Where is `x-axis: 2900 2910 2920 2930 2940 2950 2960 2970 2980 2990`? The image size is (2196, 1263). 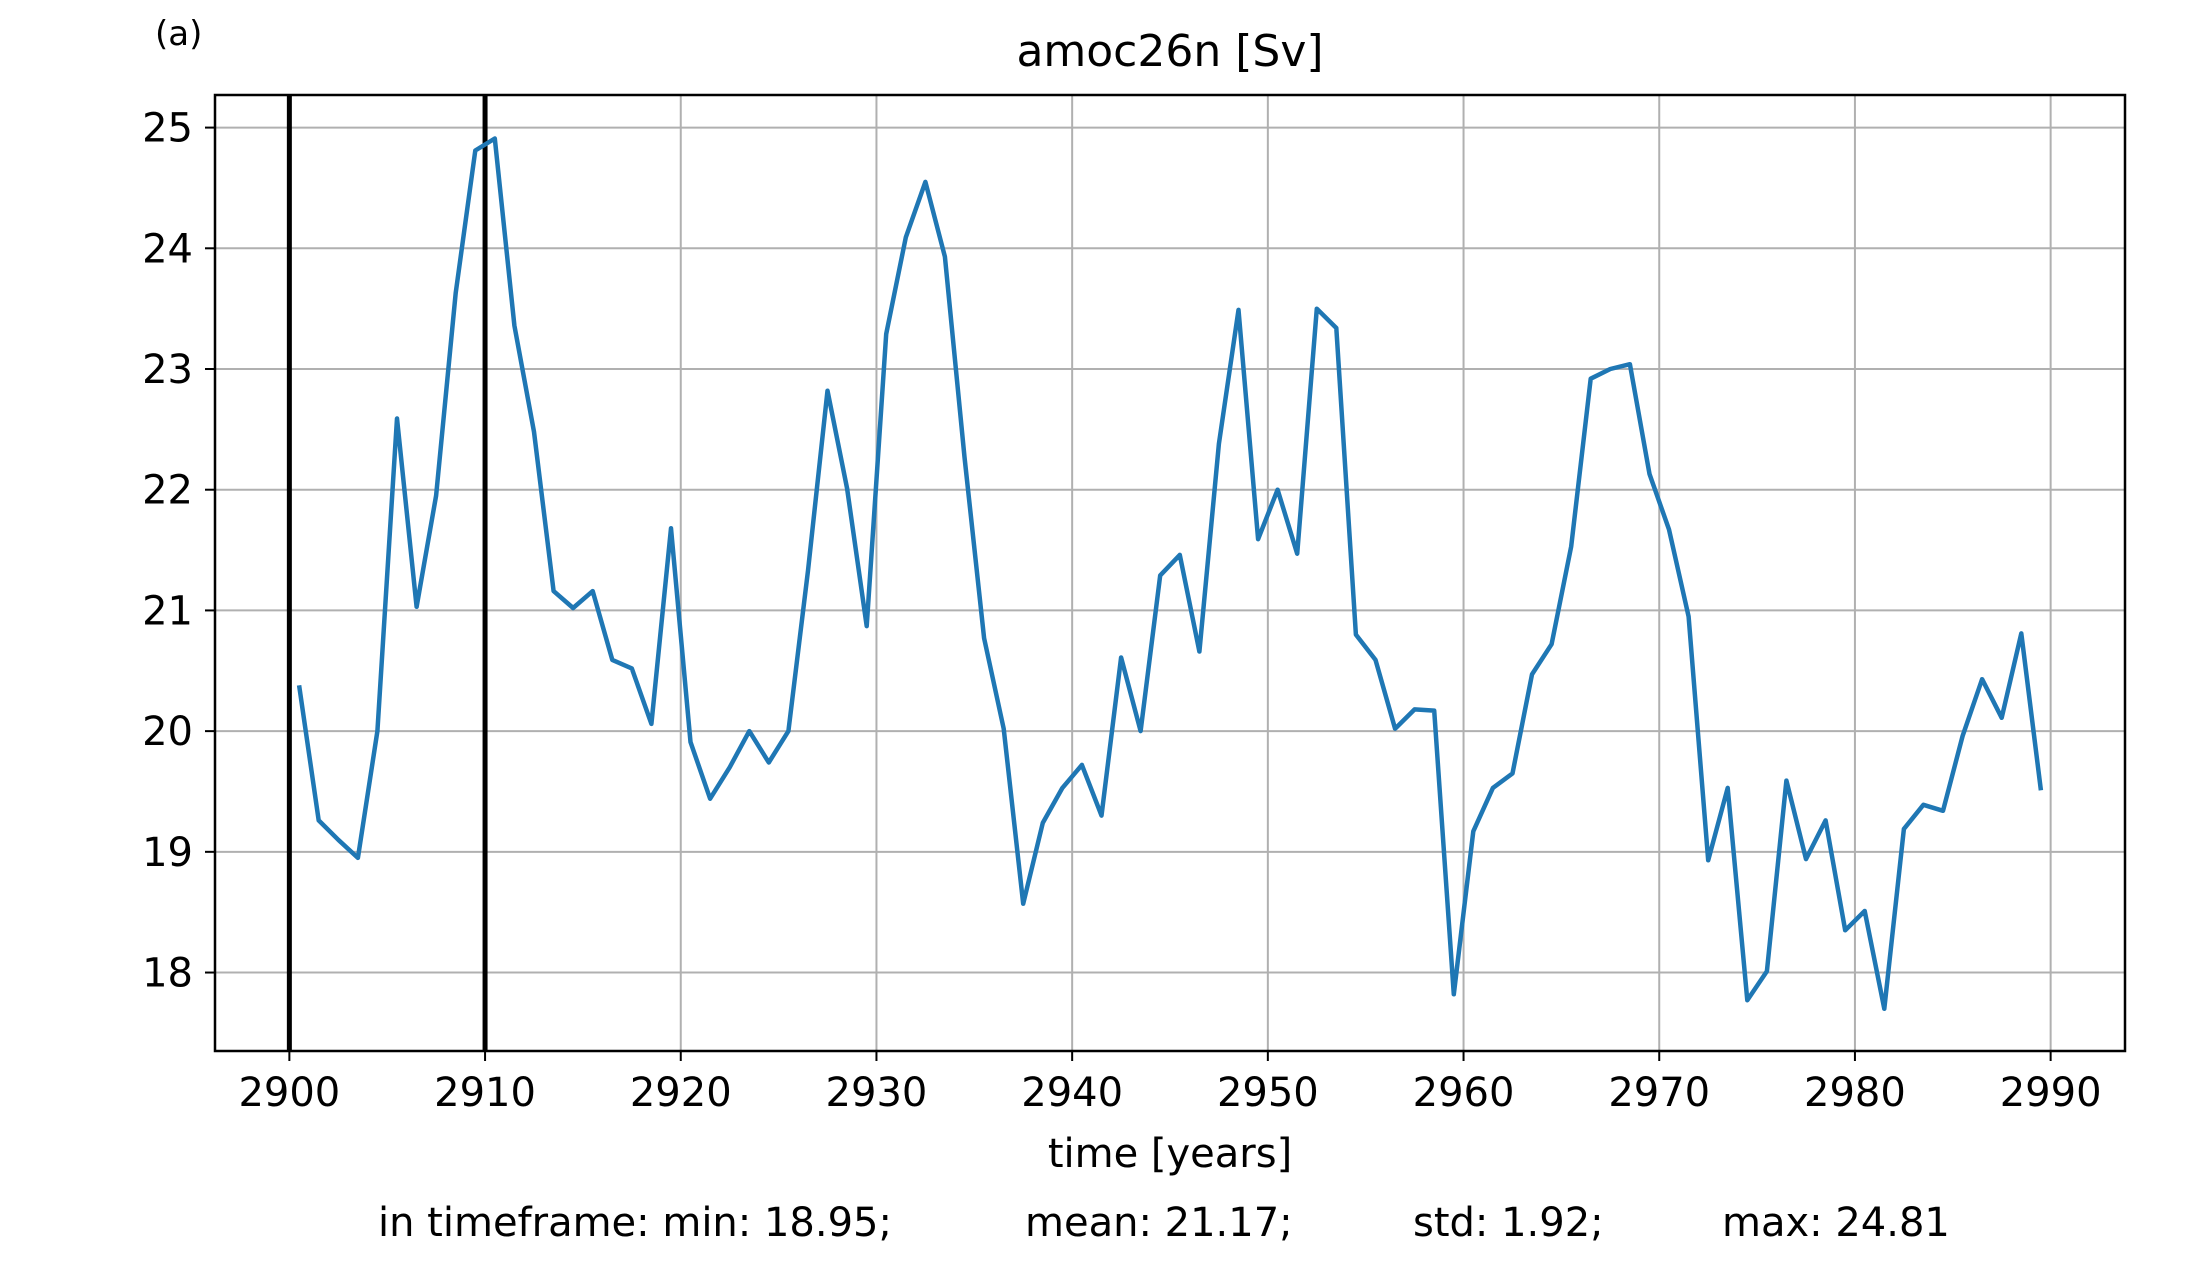
x-axis: 2900 2910 2920 2930 2940 2950 2960 2970 2980 2990 is located at coordinates (1170, 1083).